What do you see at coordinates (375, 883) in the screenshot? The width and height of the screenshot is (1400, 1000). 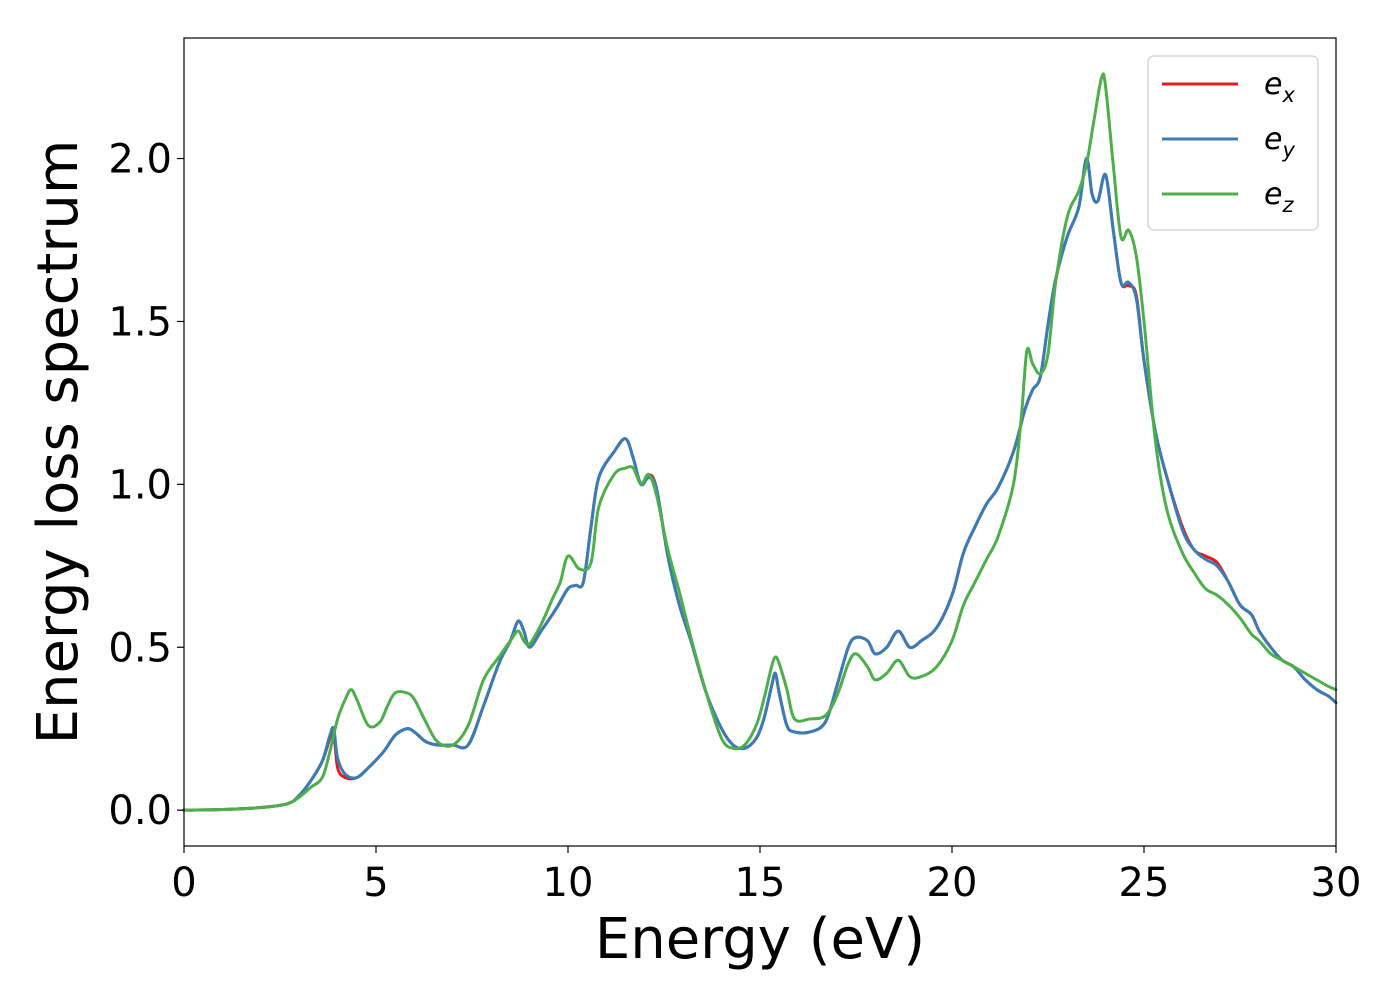 I see `x-tick-label: 5` at bounding box center [375, 883].